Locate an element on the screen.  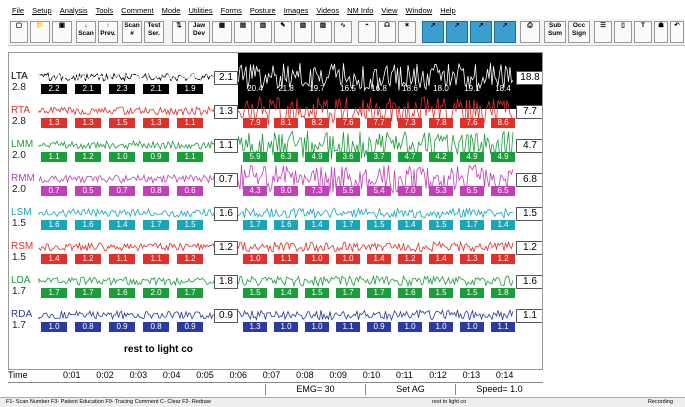
segment-value: 1.6 is located at coordinates (286, 225).